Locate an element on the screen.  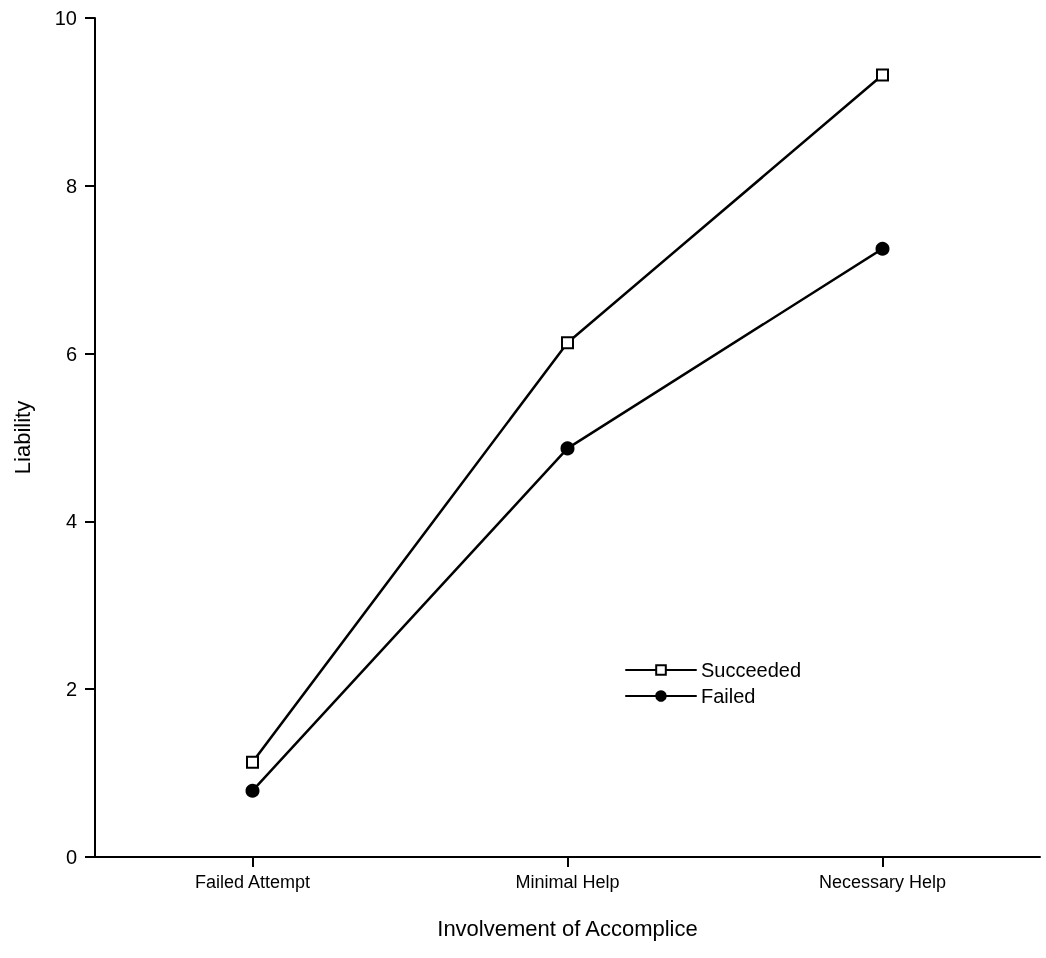
y-axis-title: Liability is located at coordinates (22, 437).